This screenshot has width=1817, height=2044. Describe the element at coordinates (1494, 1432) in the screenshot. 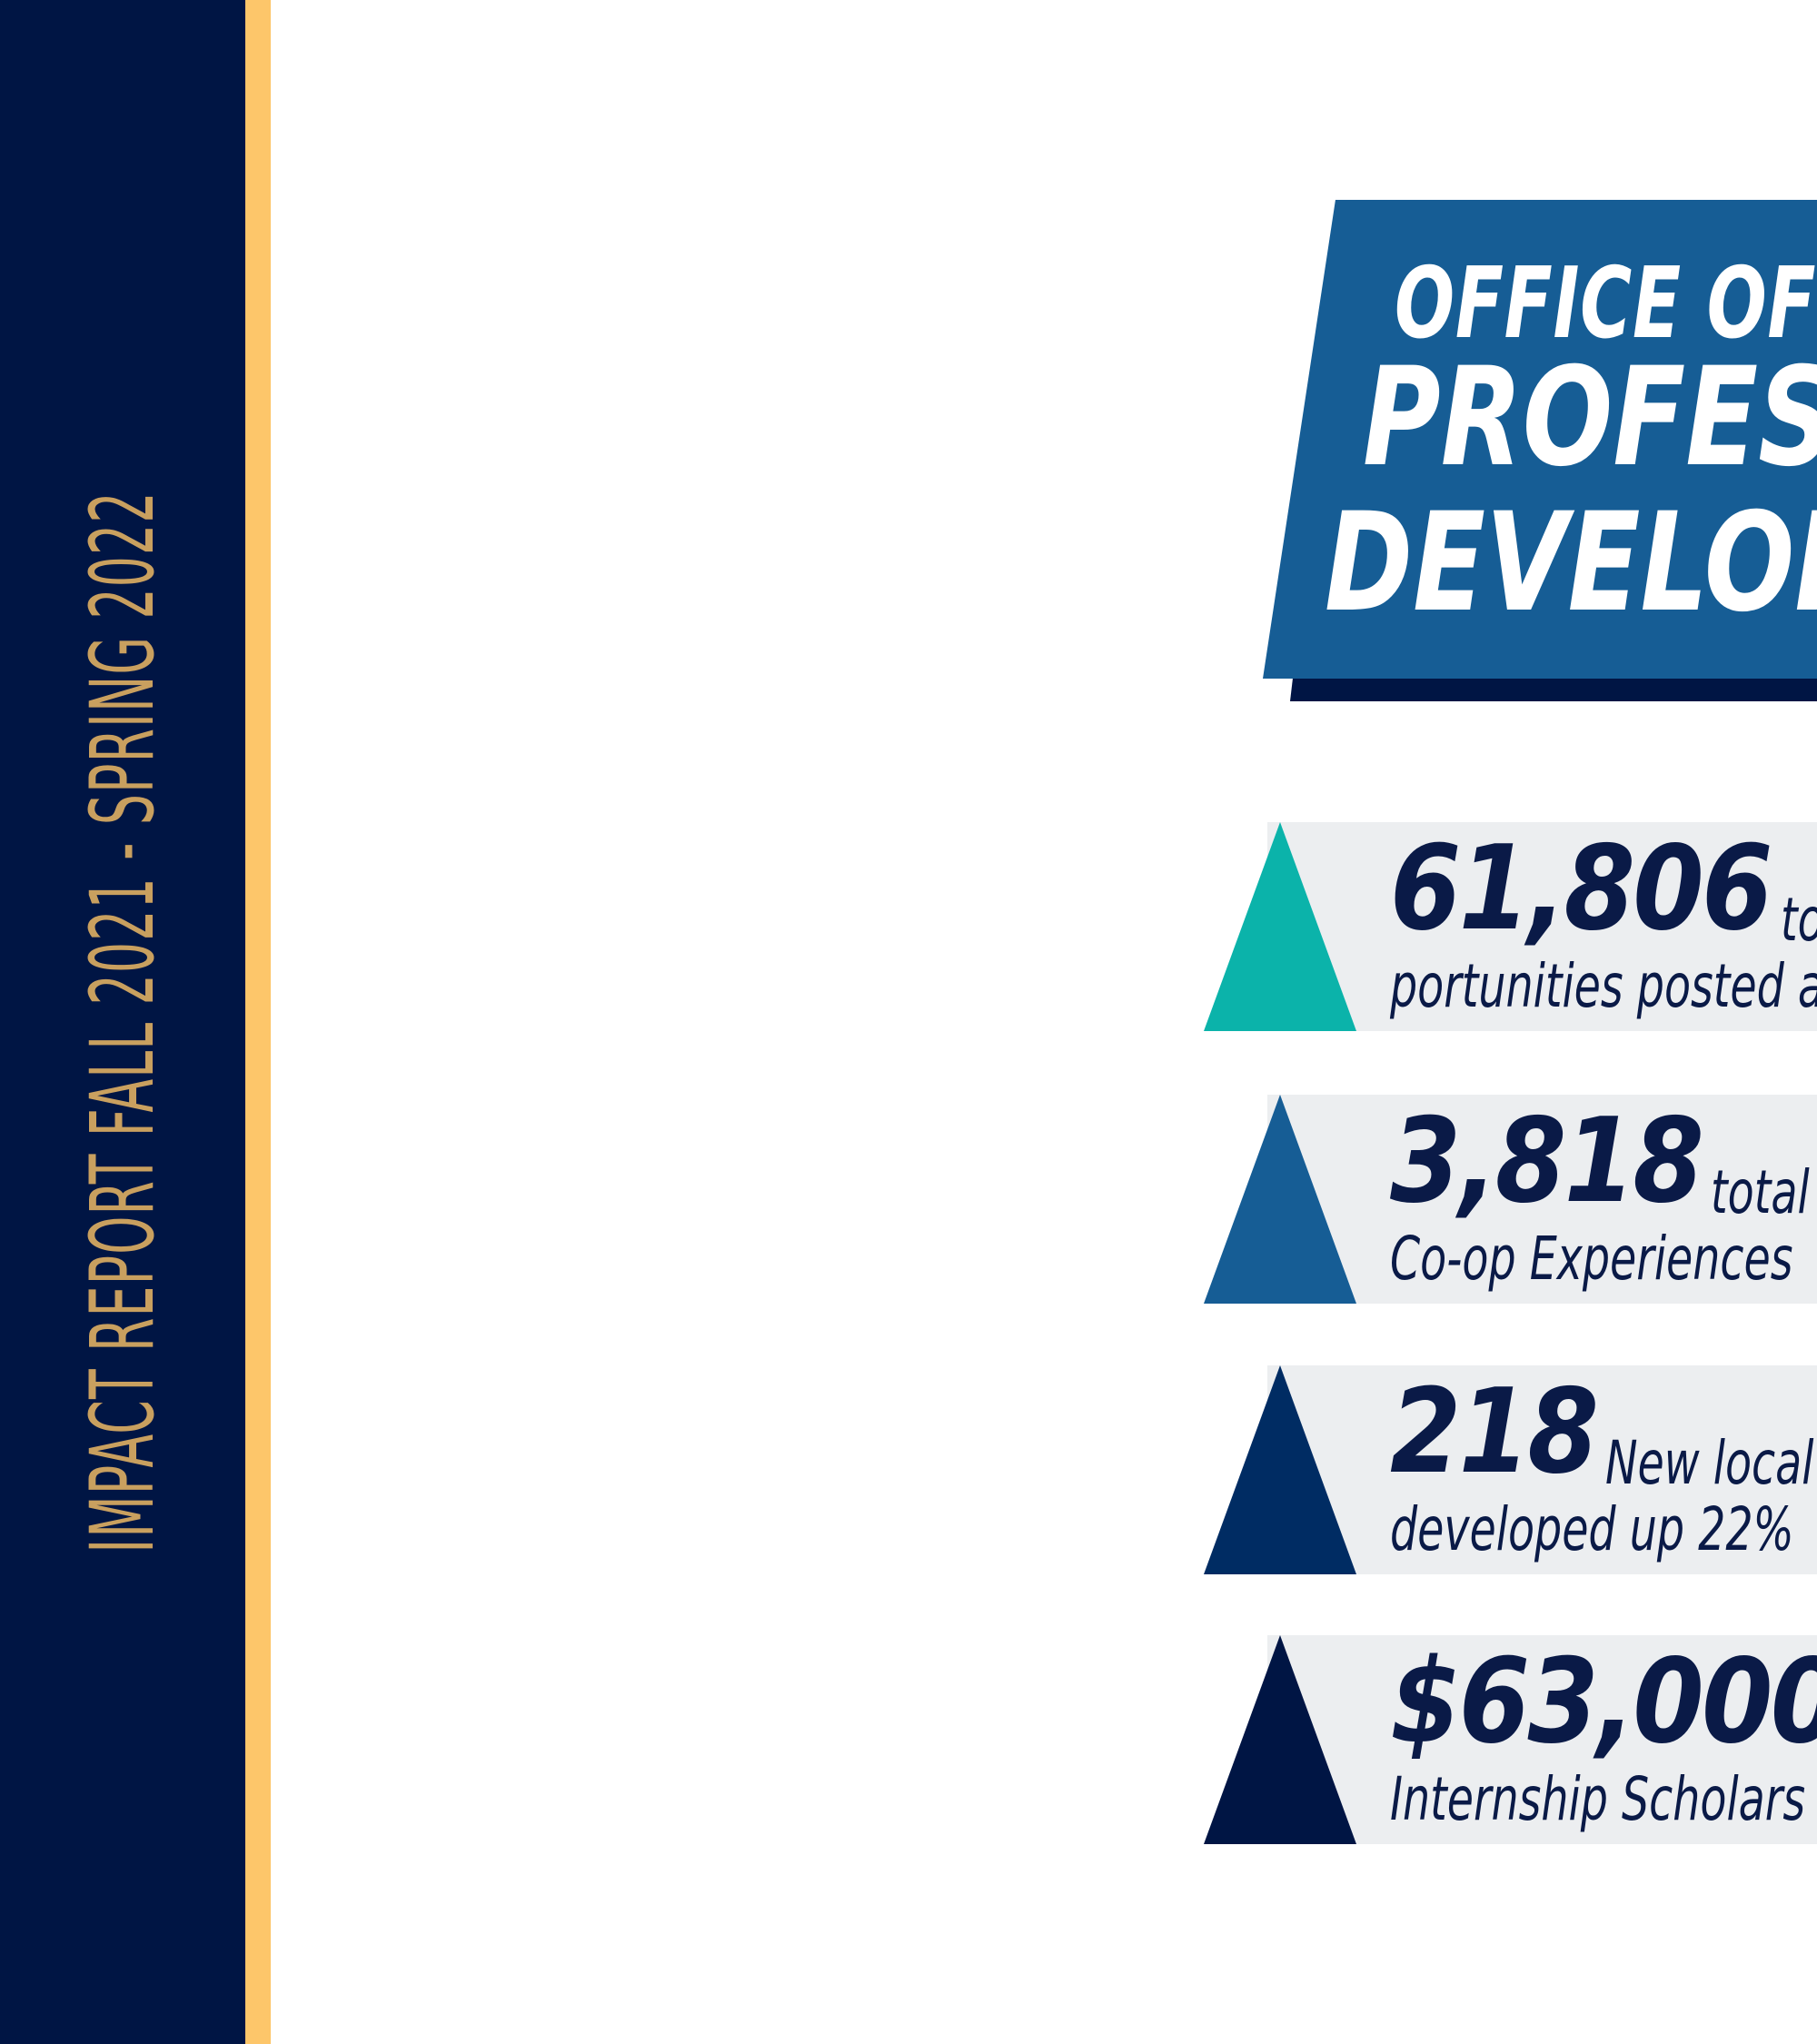

I see `stat-number: 218` at that location.